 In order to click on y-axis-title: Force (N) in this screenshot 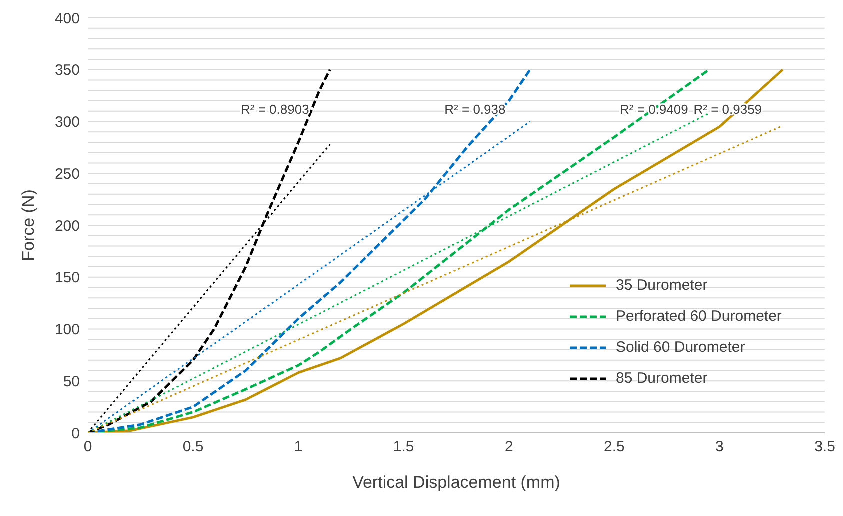, I will do `click(28, 226)`.